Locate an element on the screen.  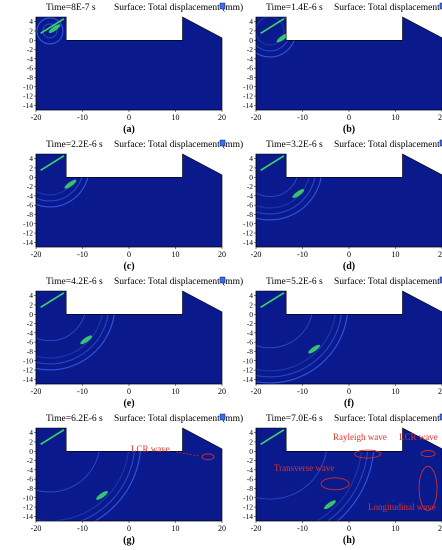
annotation-label: Rayleigh wave is located at coordinates (360, 437).